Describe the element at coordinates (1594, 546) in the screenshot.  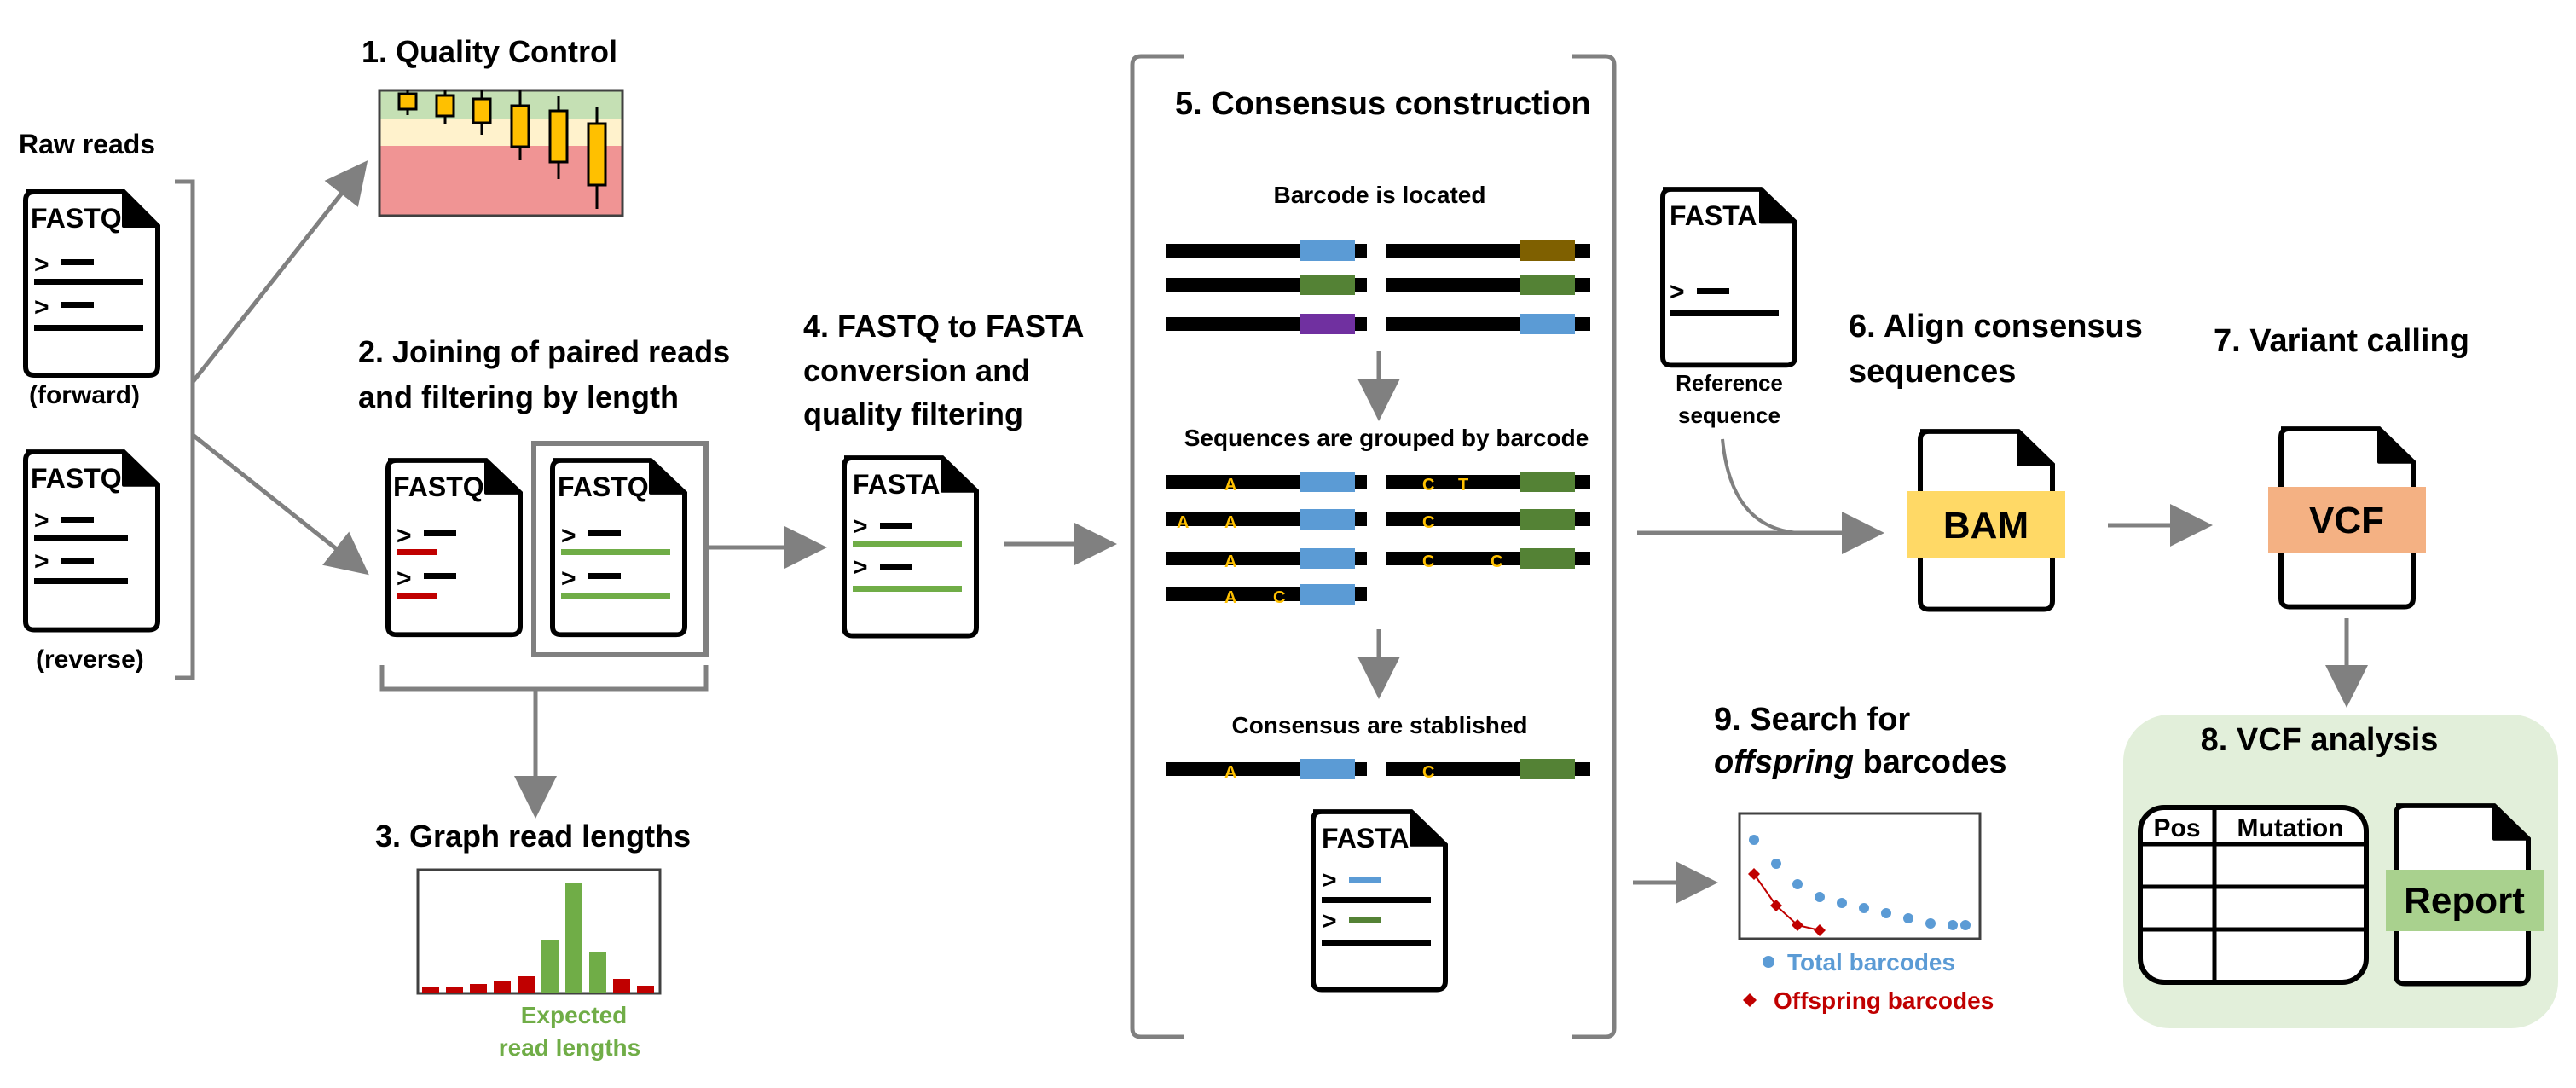
I see `consensus-bracket-right` at that location.